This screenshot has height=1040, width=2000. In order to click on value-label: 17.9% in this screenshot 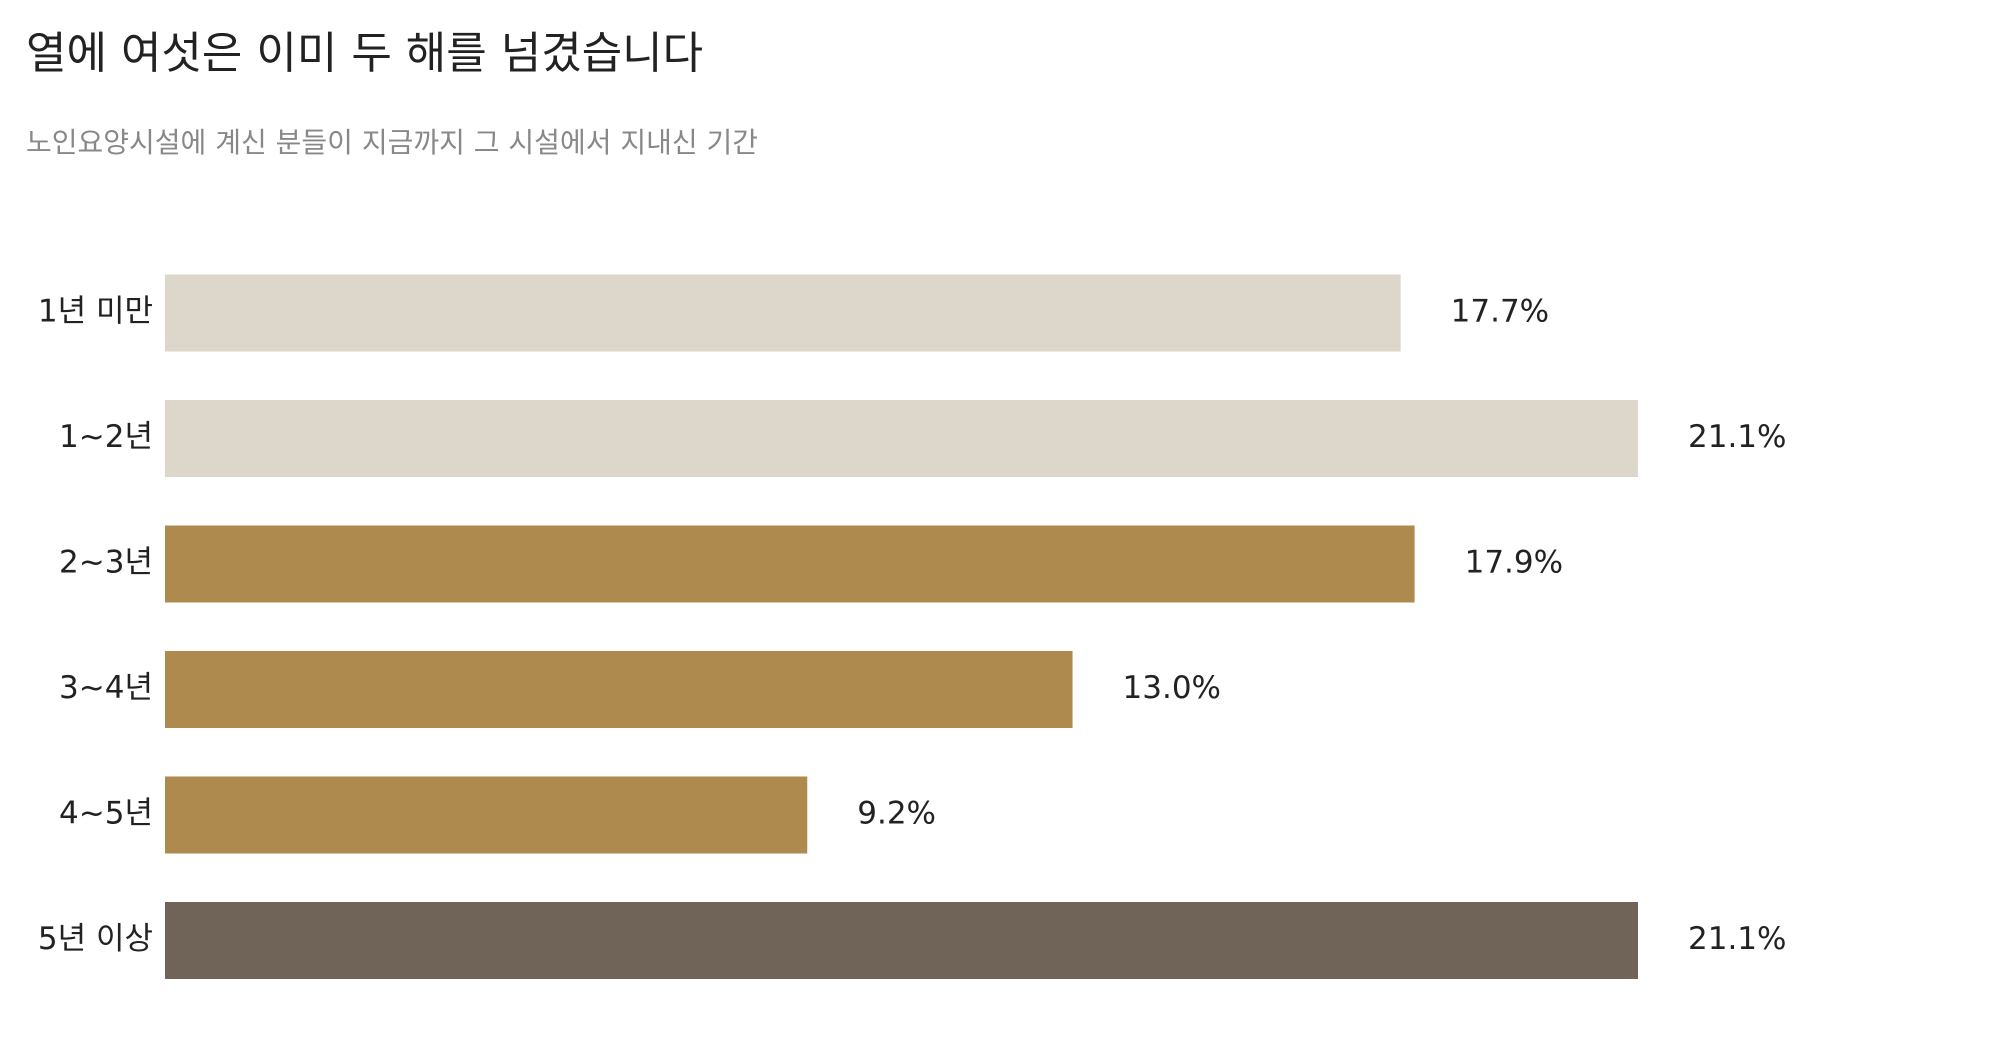, I will do `click(1514, 563)`.